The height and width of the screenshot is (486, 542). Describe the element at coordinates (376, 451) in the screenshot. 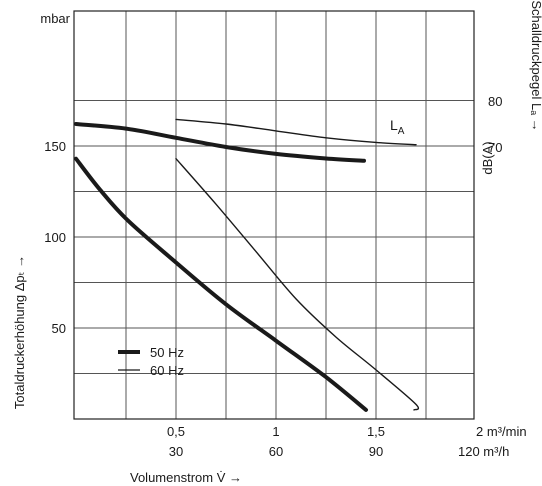

I see `x-tick-label-secondary: 90` at that location.